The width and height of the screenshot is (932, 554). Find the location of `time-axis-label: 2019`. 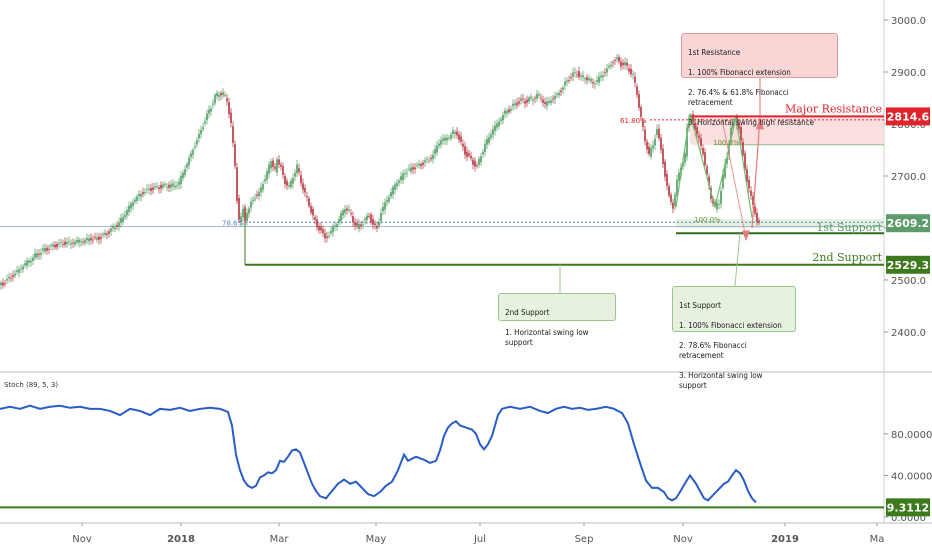

time-axis-label: 2019 is located at coordinates (785, 539).